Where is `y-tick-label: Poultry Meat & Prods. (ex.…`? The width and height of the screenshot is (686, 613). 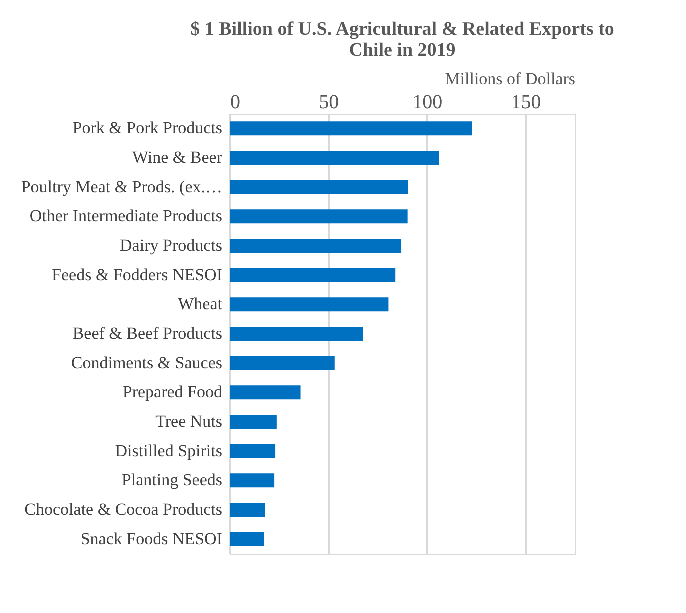 y-tick-label: Poultry Meat & Prods. (ex.… is located at coordinates (121, 186).